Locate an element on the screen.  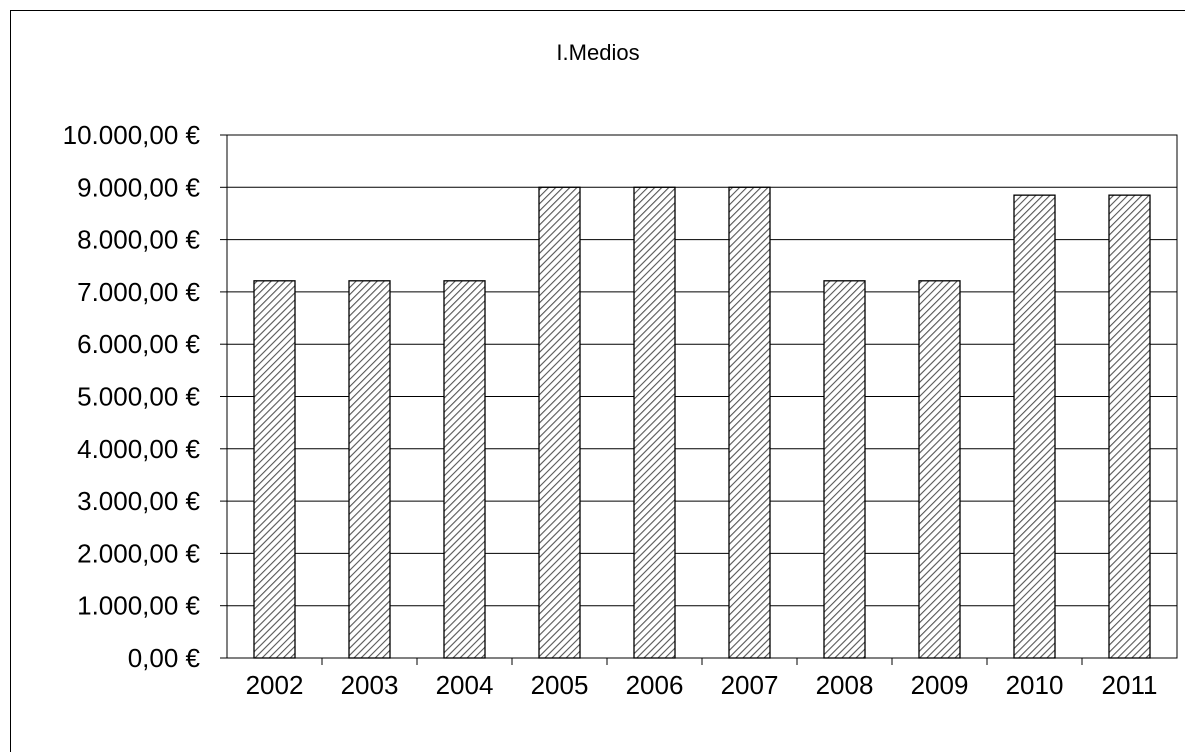
y-tick-label: 5.000,00 € is located at coordinates (138, 397).